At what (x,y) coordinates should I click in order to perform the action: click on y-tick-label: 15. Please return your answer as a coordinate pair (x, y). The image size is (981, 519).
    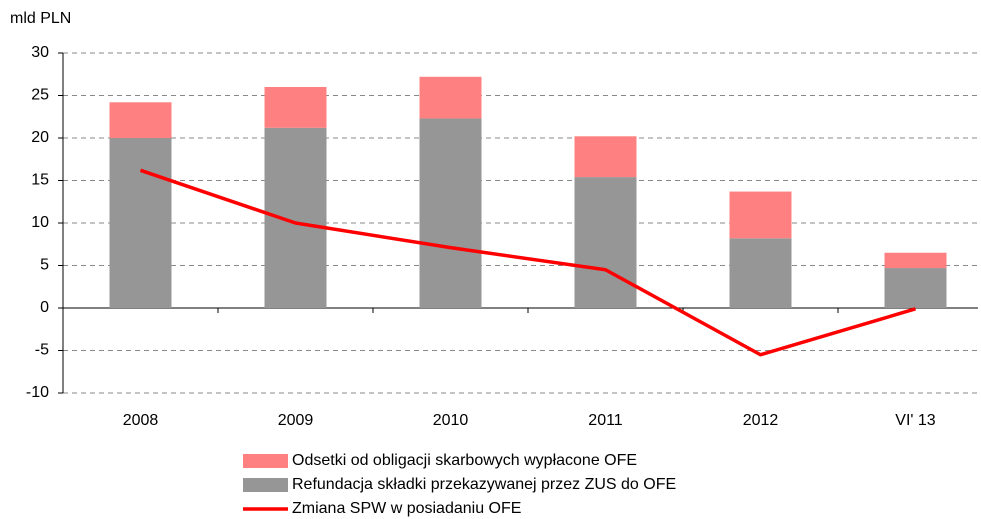
    Looking at the image, I should click on (40, 180).